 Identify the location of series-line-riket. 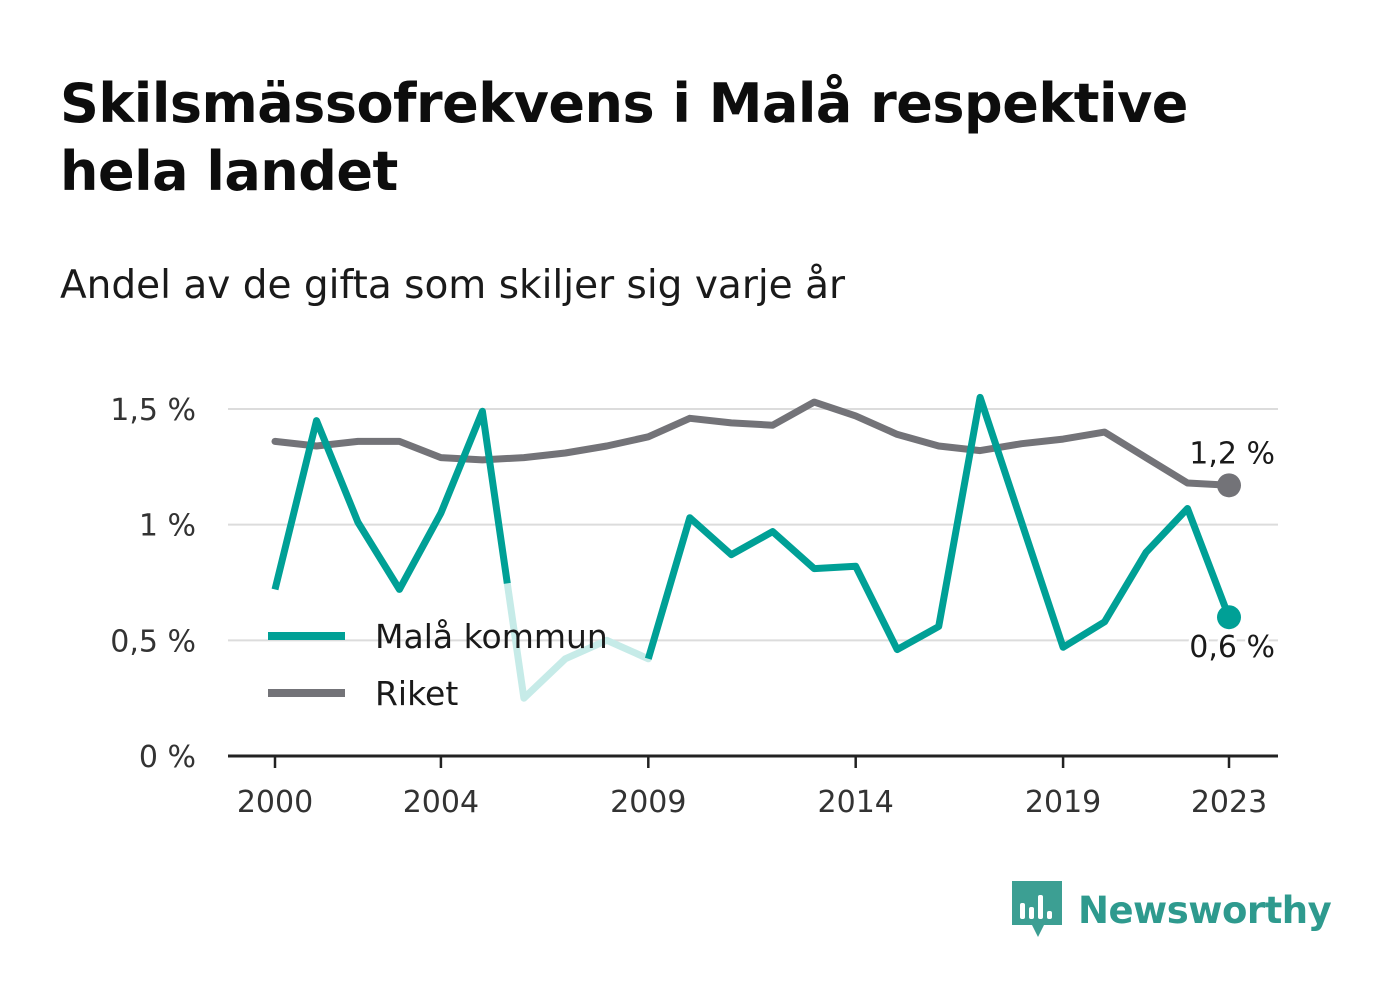
(752, 443).